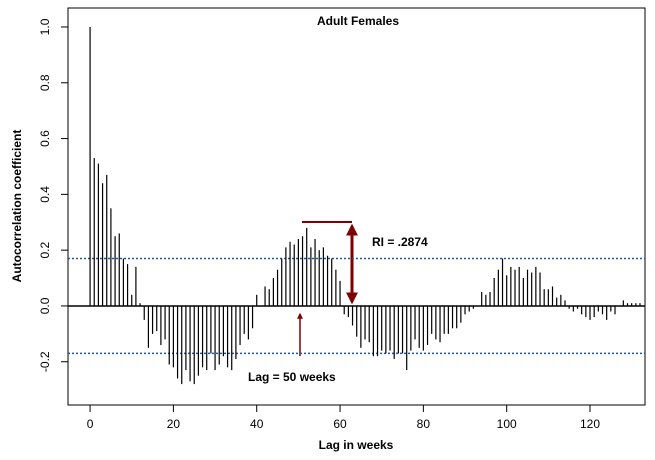 This screenshot has width=655, height=460. I want to click on annotation: Lag = 50 weeks, so click(292, 377).